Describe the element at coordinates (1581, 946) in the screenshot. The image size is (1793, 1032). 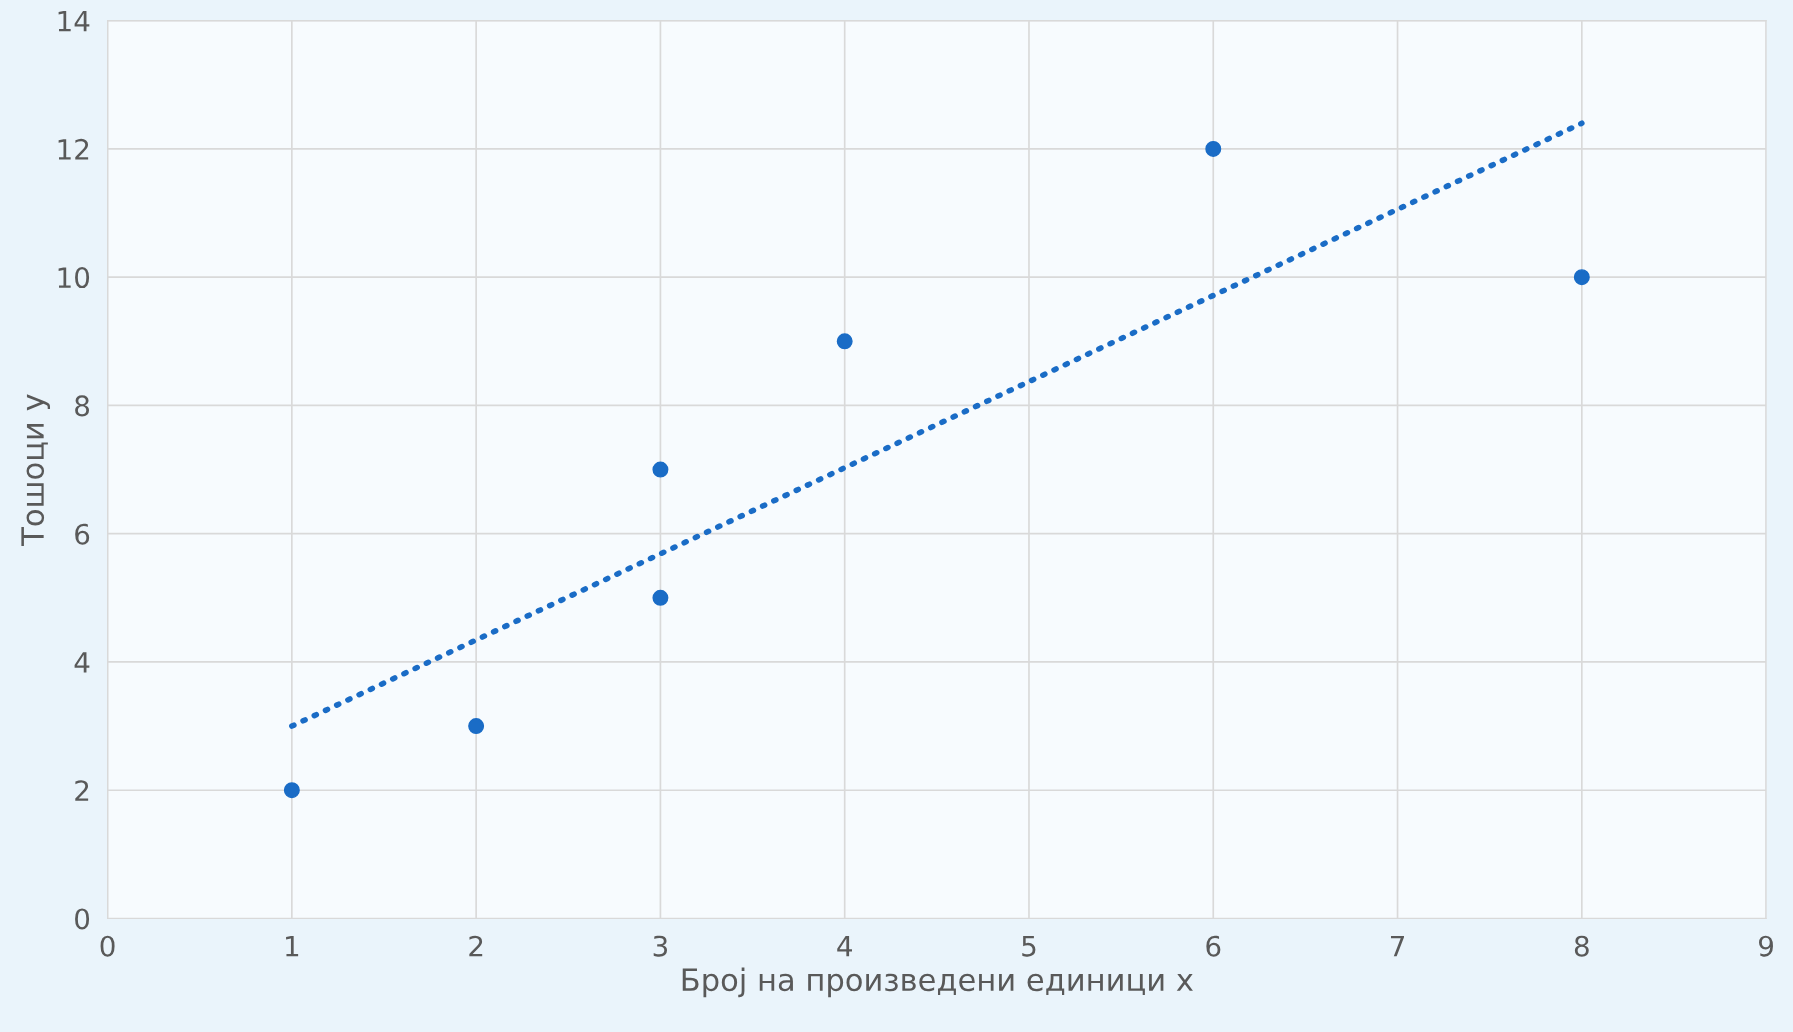
I see `x-tick-label: 8` at that location.